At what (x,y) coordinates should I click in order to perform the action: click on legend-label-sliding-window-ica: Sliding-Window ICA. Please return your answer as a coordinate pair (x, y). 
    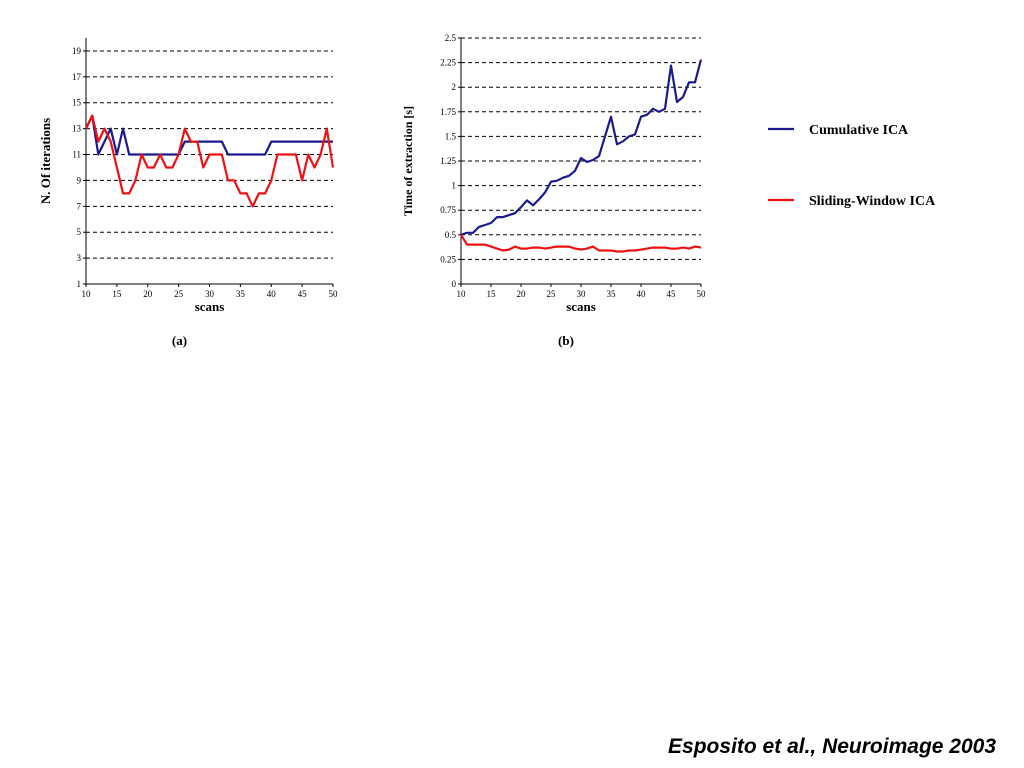
    Looking at the image, I should click on (872, 201).